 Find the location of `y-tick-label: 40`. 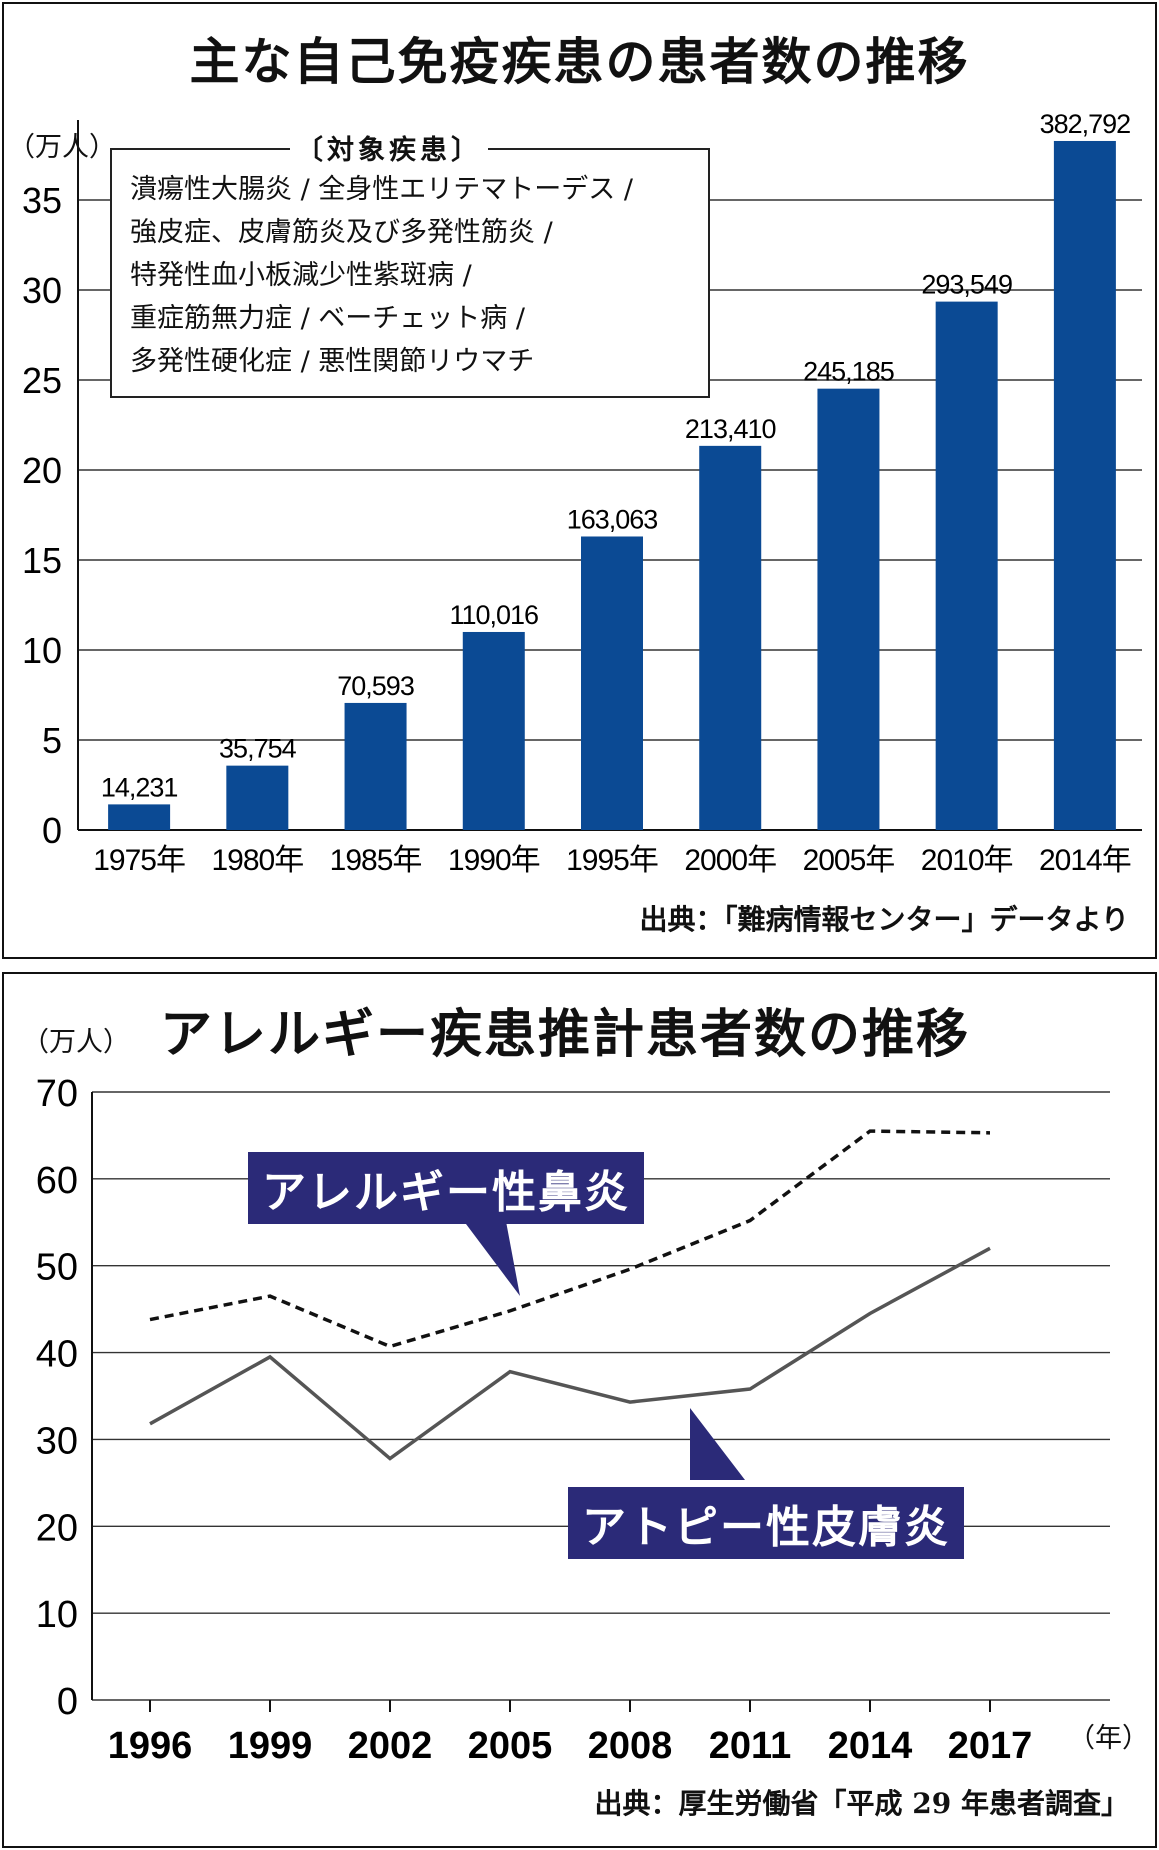

y-tick-label: 40 is located at coordinates (57, 1355).